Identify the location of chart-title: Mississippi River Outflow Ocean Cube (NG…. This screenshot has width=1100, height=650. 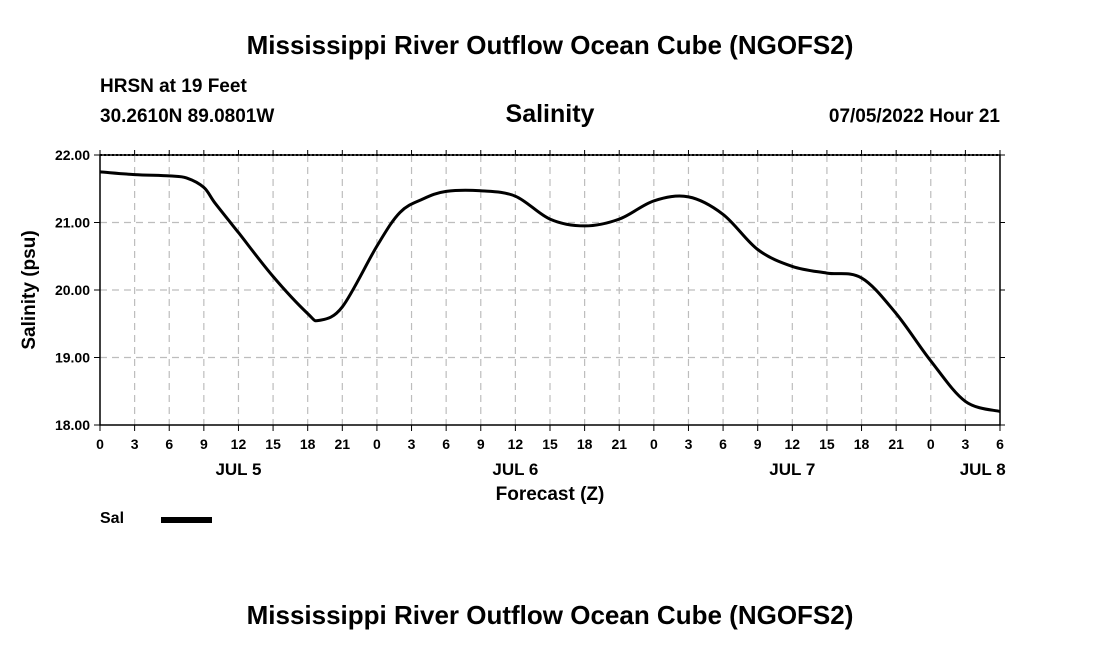
(550, 45).